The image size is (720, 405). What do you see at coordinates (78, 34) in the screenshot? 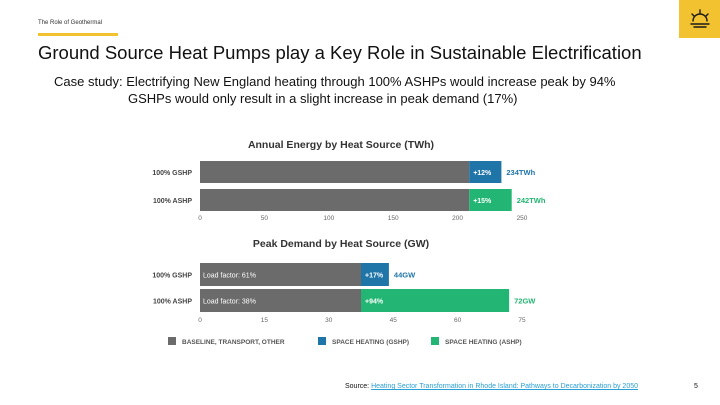
I see `title-accent-rule` at bounding box center [78, 34].